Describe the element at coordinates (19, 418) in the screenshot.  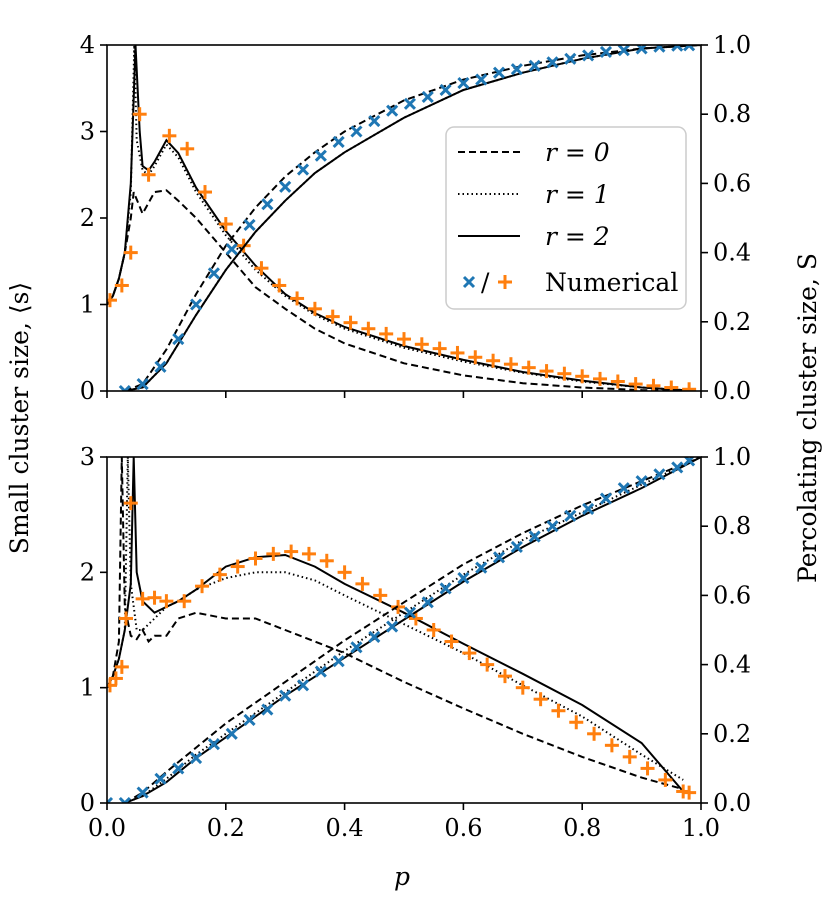
I see `y-axis-left-title: Small cluster size, ⟨s⟩` at that location.